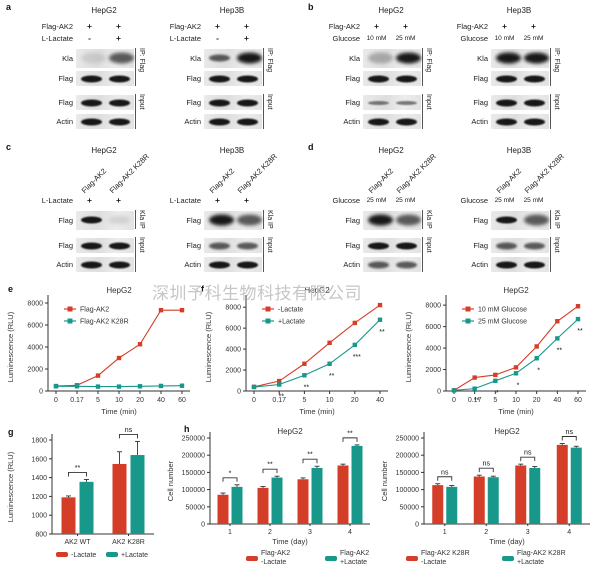 The height and width of the screenshot is (578, 600). I want to click on y-tick-label: 150000, so click(193, 473).